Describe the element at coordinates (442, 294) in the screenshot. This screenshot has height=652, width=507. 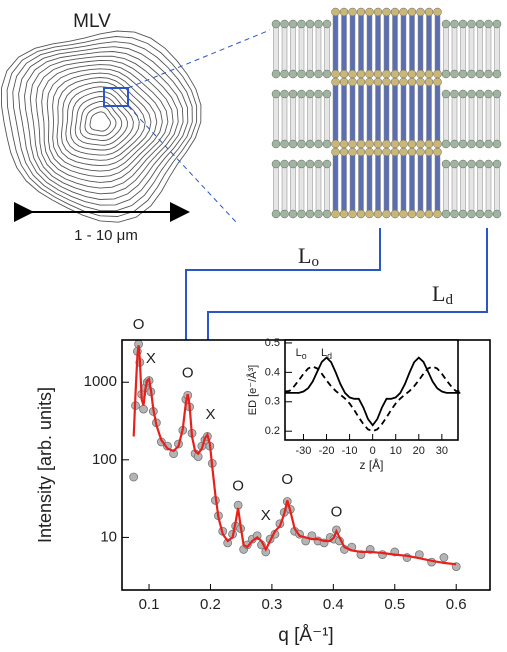
I see `ld-label: Ld` at that location.